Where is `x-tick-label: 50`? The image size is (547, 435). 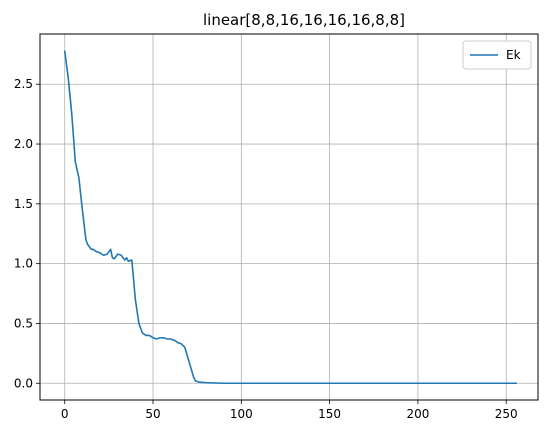 x-tick-label: 50 is located at coordinates (152, 414).